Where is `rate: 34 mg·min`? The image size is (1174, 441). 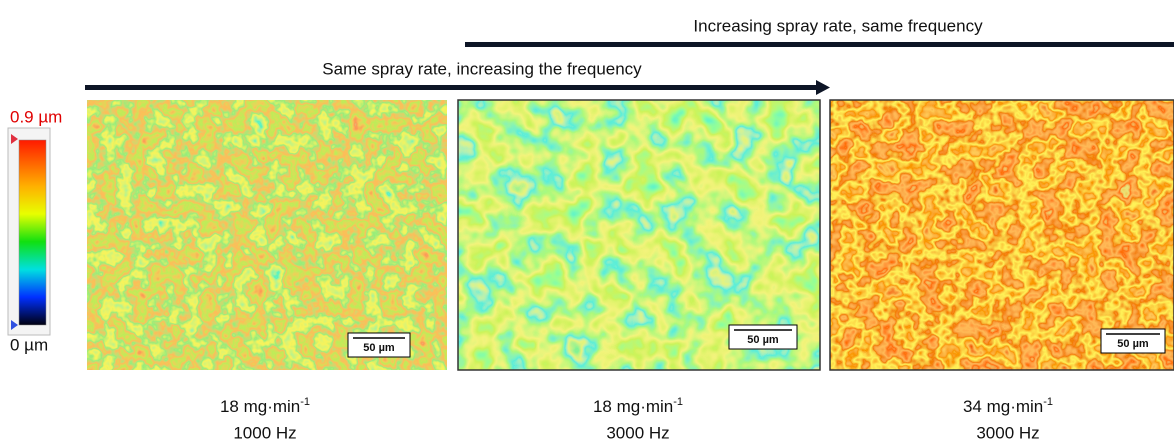 rate: 34 mg·min is located at coordinates (1003, 406).